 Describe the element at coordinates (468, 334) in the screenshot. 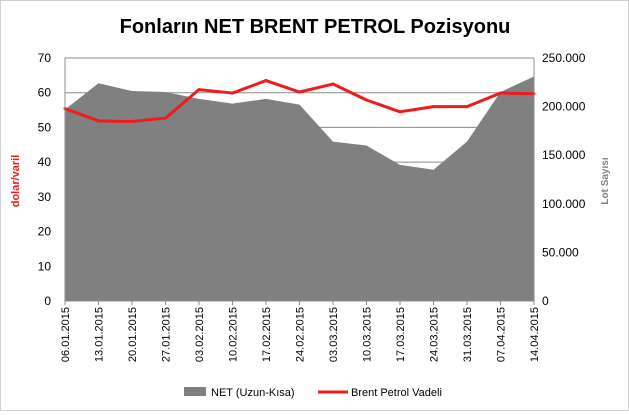

I see `x-tick-label: 31.03.2015` at that location.